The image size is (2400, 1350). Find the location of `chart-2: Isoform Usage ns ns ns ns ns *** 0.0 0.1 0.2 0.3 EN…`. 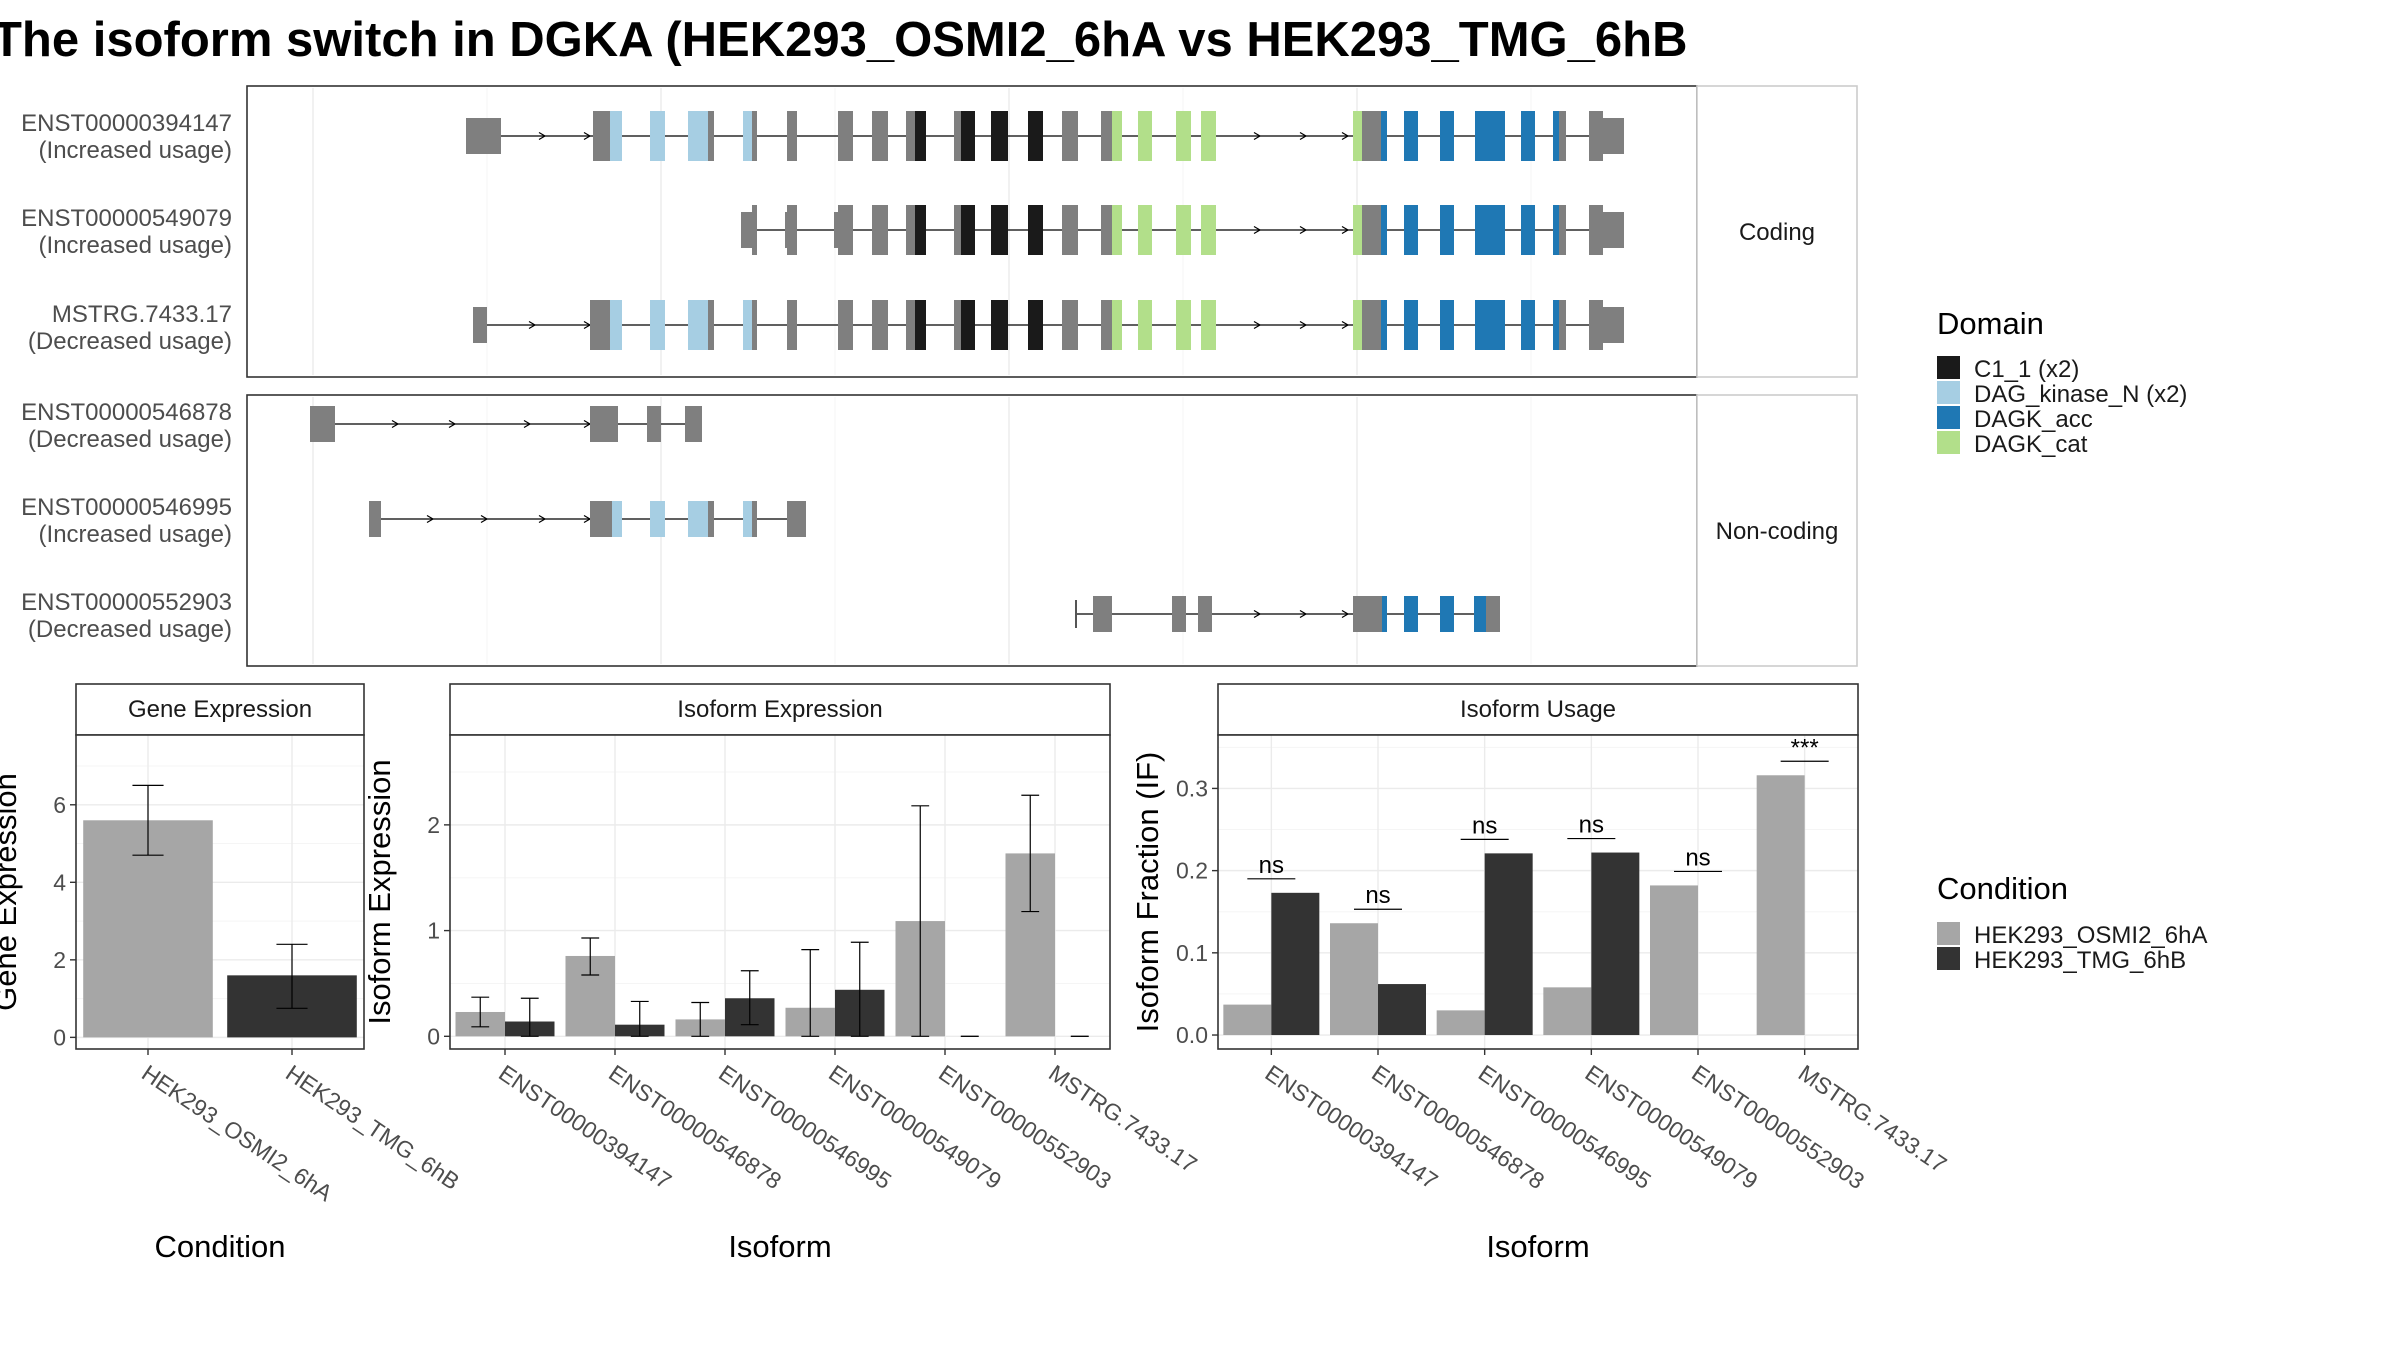

chart-2: Isoform Usage ns ns ns ns ns *** 0.0 0.1 0.2 0.3 EN… is located at coordinates (1540, 973).